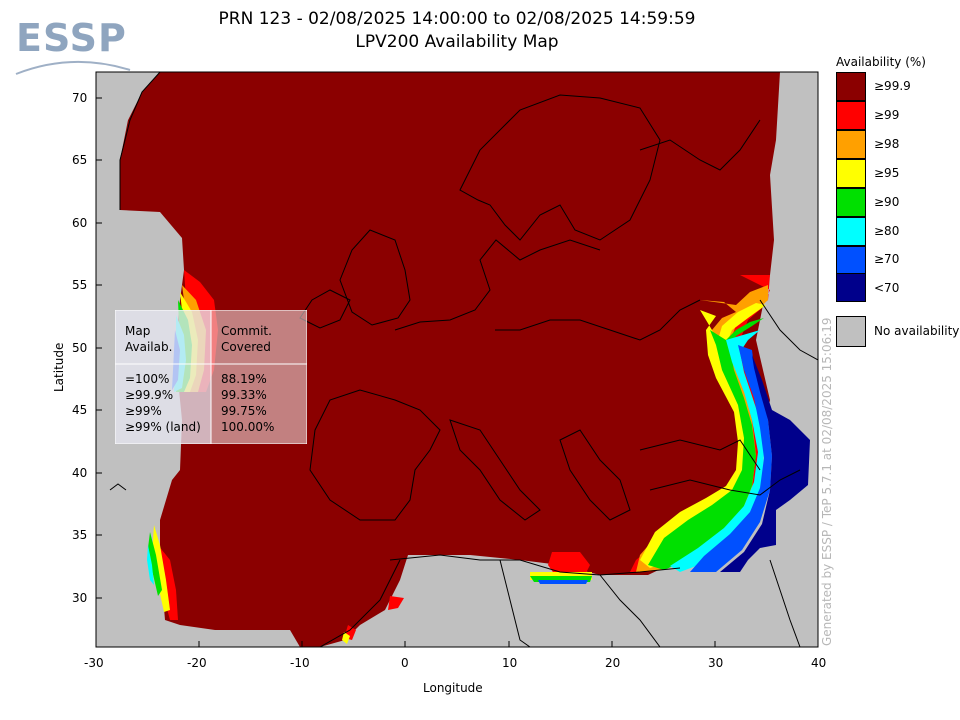 The image size is (960, 720). I want to click on legend-label: ≥90, so click(887, 202).